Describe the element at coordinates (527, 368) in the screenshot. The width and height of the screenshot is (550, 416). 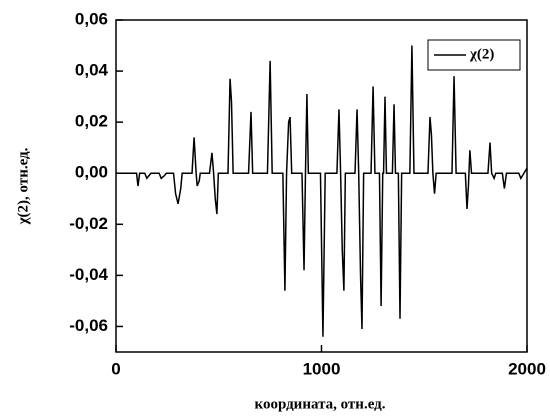
I see `x-tick-label: 2000` at that location.